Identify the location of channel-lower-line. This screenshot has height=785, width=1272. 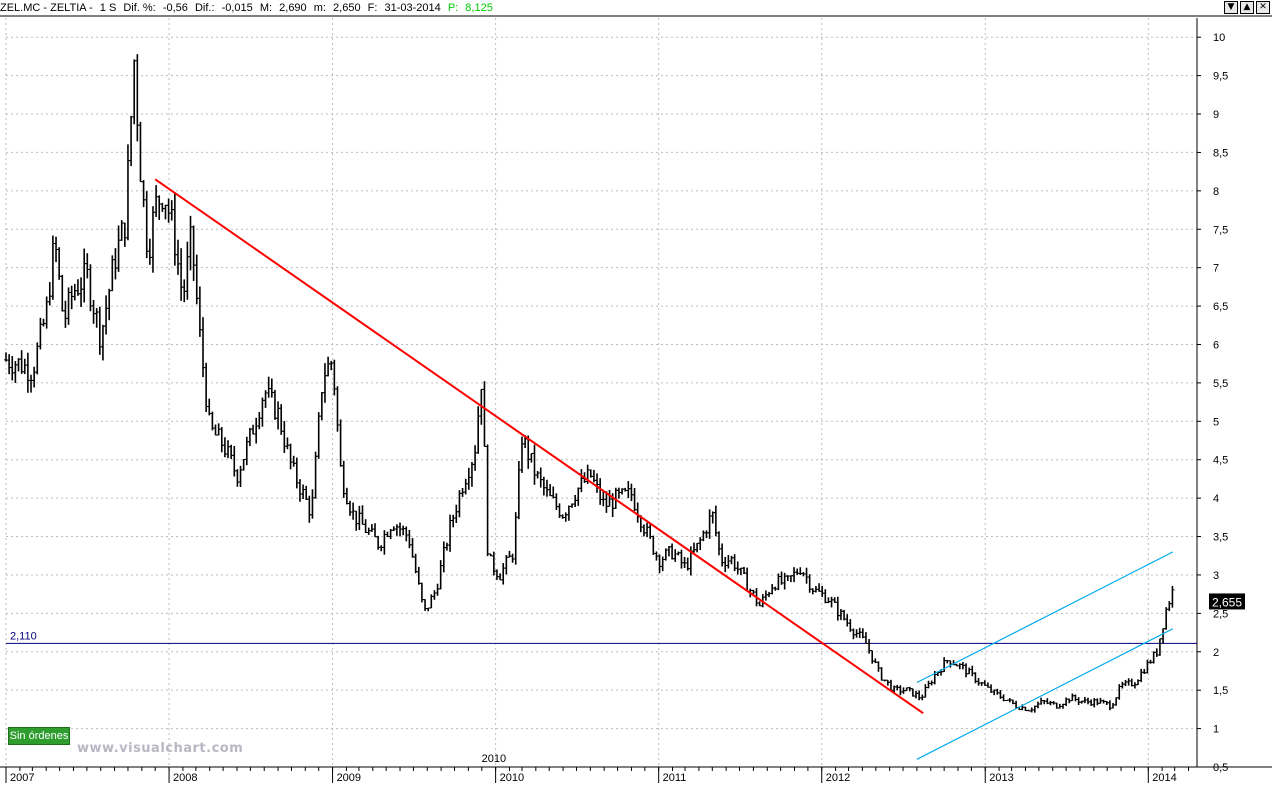
(1045, 694).